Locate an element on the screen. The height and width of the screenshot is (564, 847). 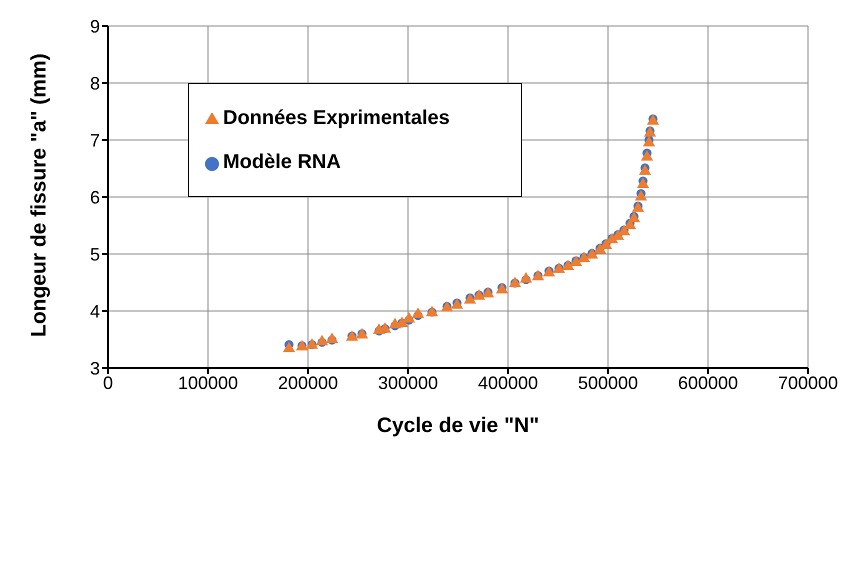
x-tick-label: 100000 is located at coordinates (208, 382).